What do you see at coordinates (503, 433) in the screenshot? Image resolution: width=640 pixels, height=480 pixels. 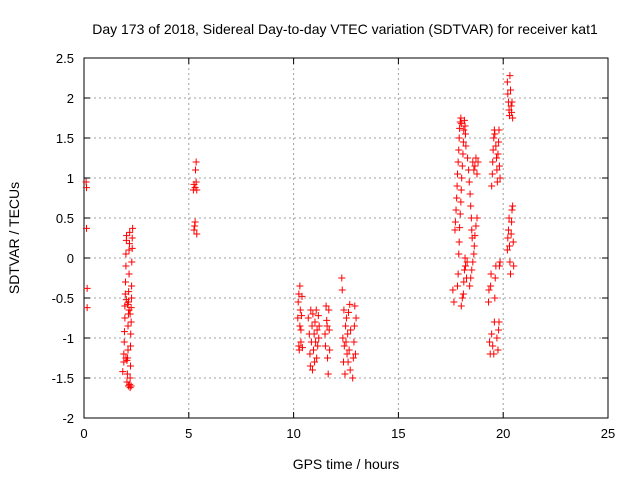 I see `x-tick-label: 20` at bounding box center [503, 433].